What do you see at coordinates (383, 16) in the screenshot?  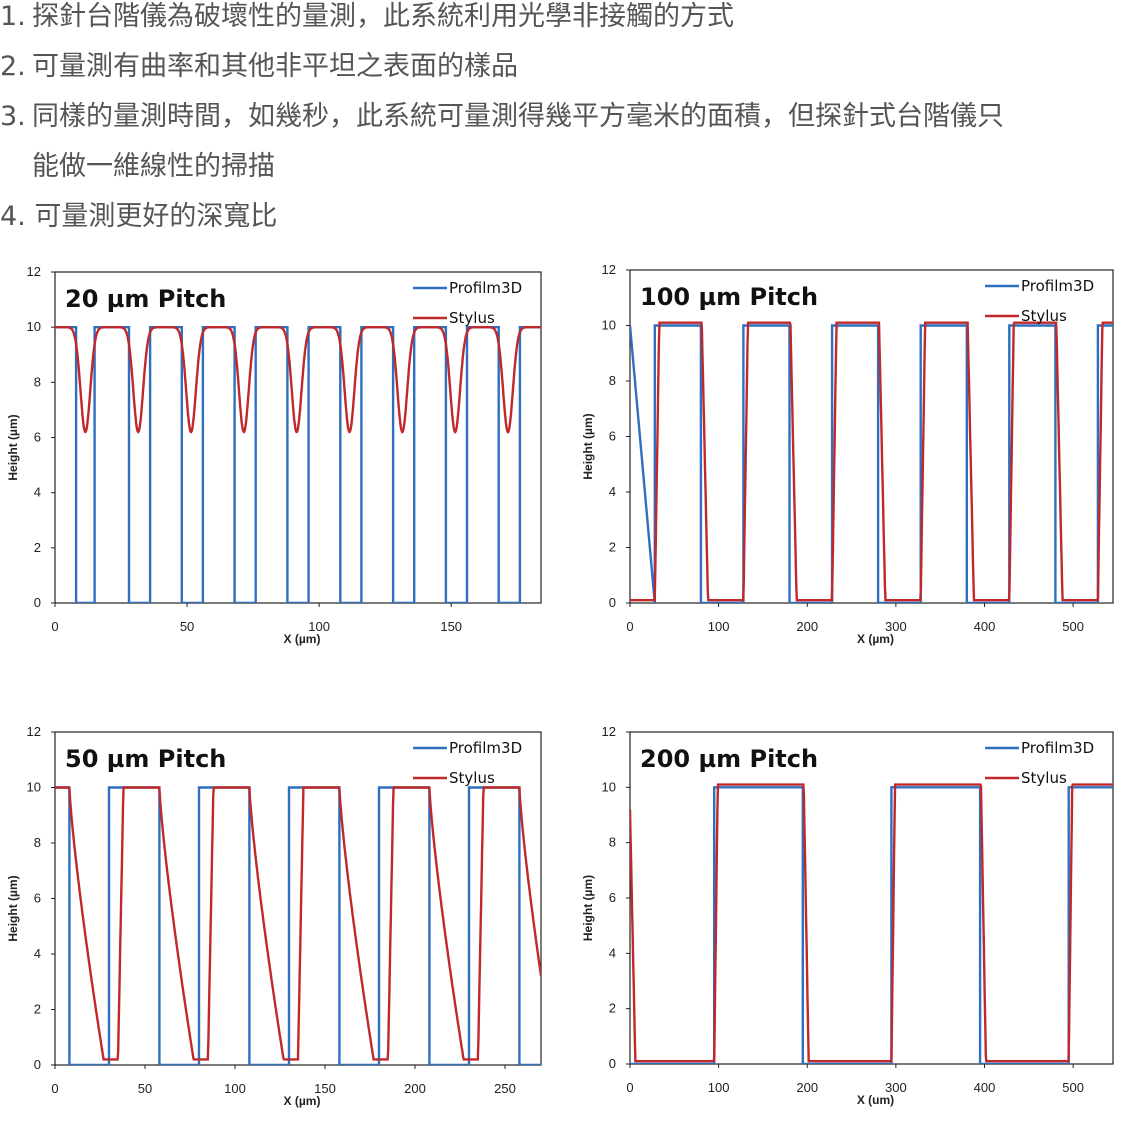 I see `list-text: 探針台階儀為破壞性的量測，此系統利用光學非接觸的方式` at bounding box center [383, 16].